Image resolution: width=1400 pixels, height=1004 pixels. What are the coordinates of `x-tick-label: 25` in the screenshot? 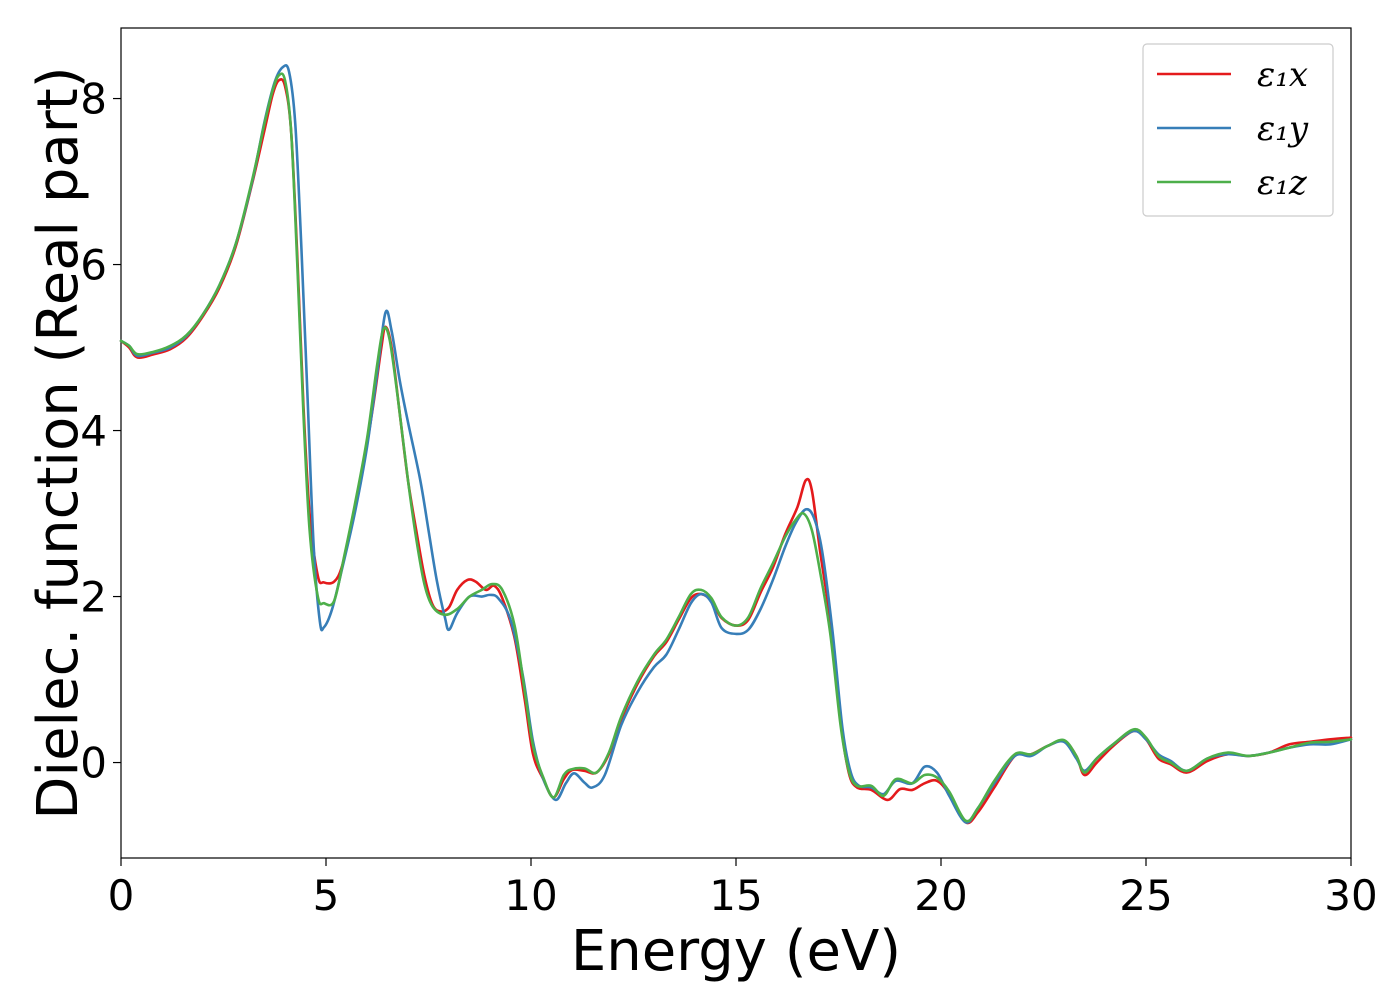 It's located at (1145, 895).